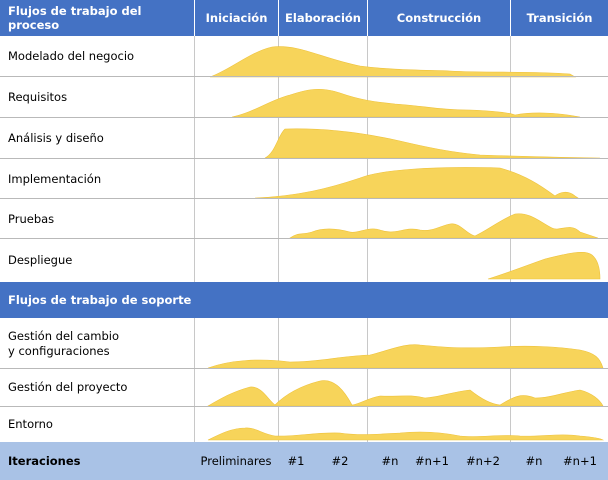 Image resolution: width=608 pixels, height=480 pixels. I want to click on row-label-pruebas: Pruebas, so click(31, 218).